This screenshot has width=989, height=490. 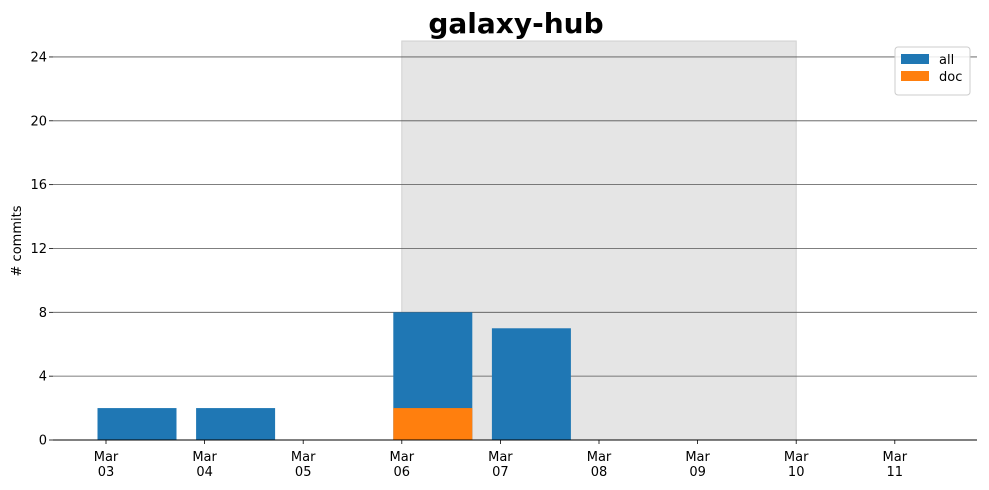 I want to click on y-axis-label: # commits, so click(x=17, y=240).